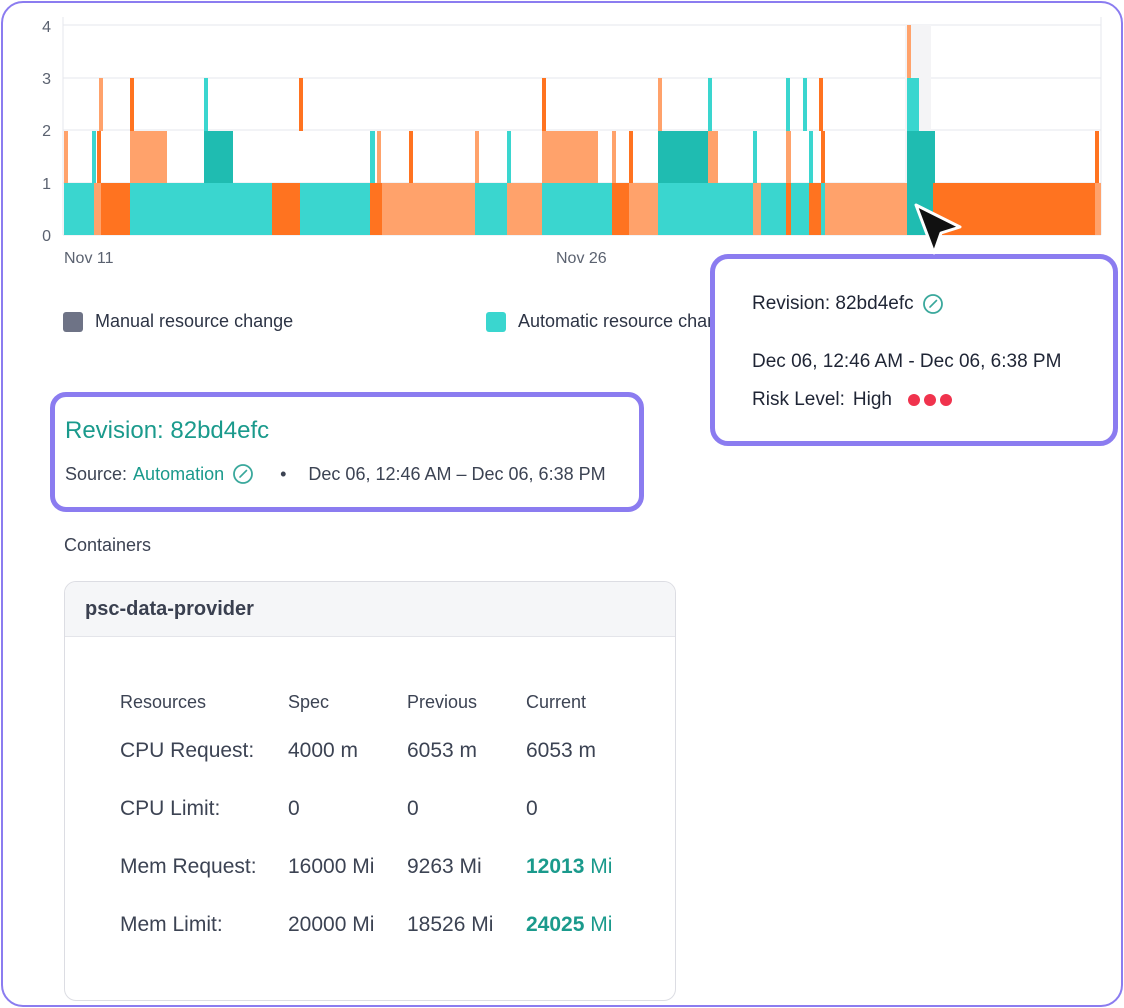 This screenshot has height=1008, width=1124. What do you see at coordinates (532, 808) in the screenshot?
I see `current-value: 0` at bounding box center [532, 808].